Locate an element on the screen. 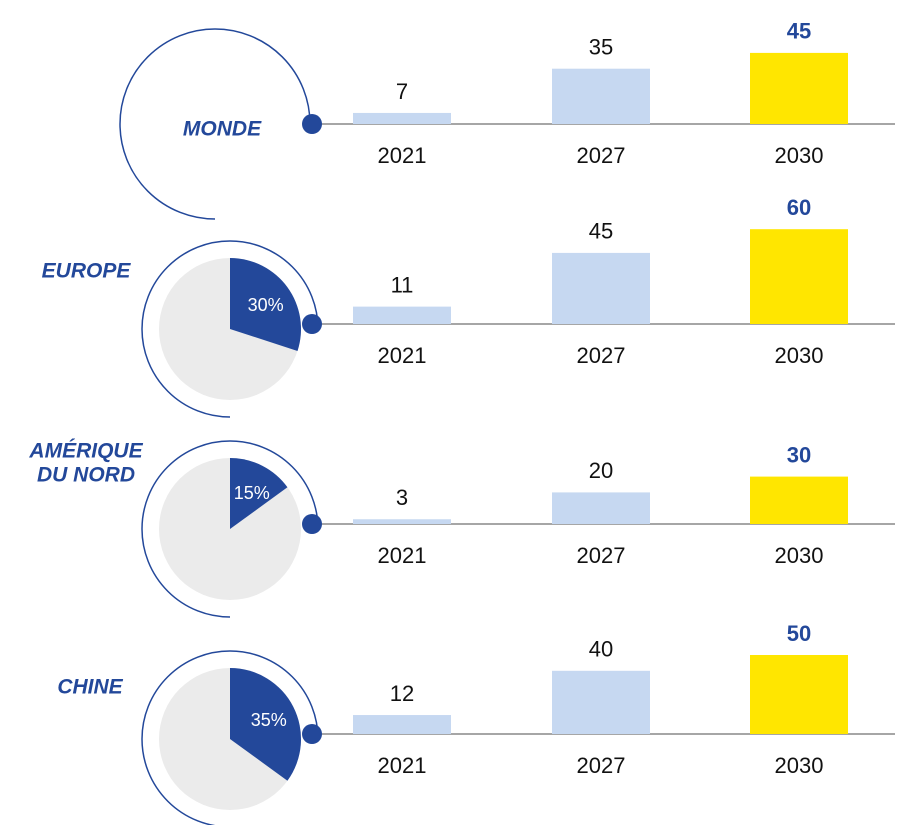 The height and width of the screenshot is (825, 897). value-label: 20 is located at coordinates (601, 470).